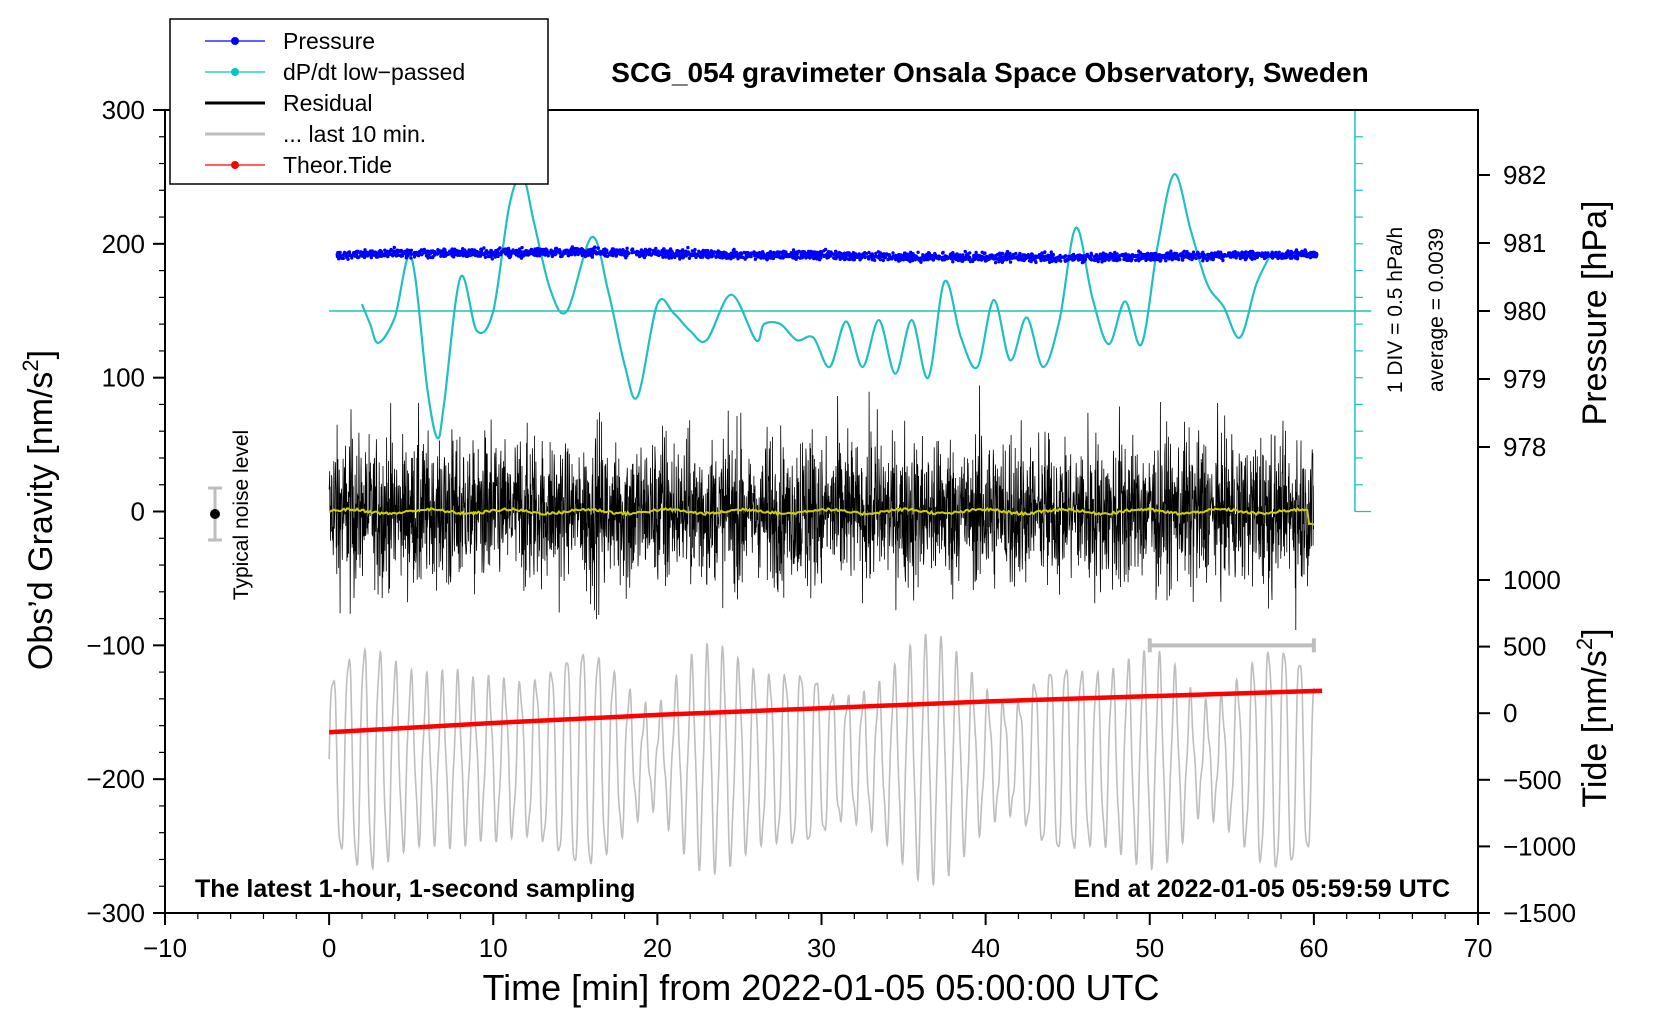  I want to click on x-tick-label: 20, so click(657, 948).